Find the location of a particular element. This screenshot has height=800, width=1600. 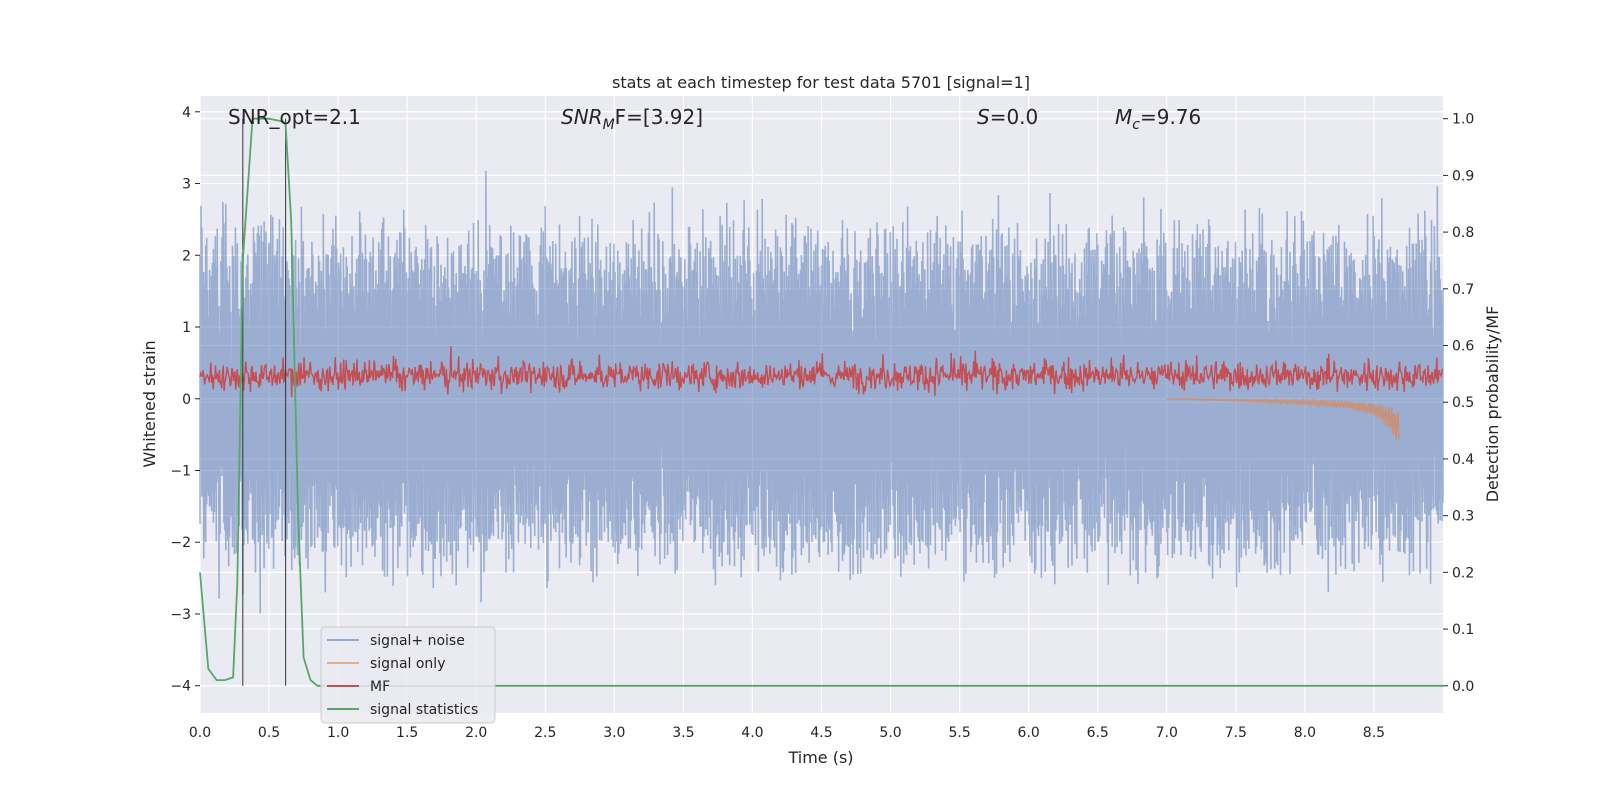

annotation-mc: Mc=9.76 is located at coordinates (1158, 119).